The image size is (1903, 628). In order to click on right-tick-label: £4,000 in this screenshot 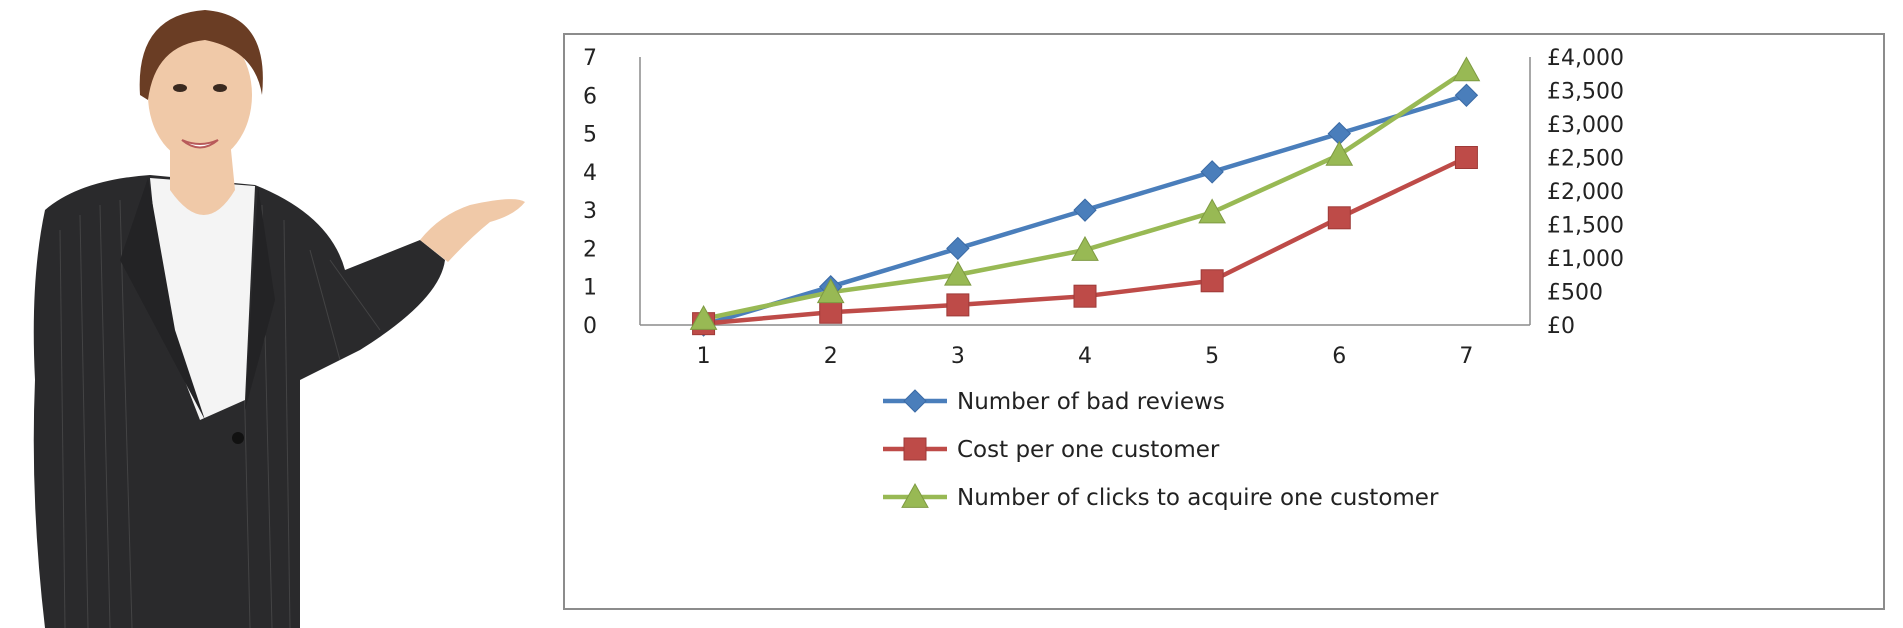, I will do `click(1585, 58)`.